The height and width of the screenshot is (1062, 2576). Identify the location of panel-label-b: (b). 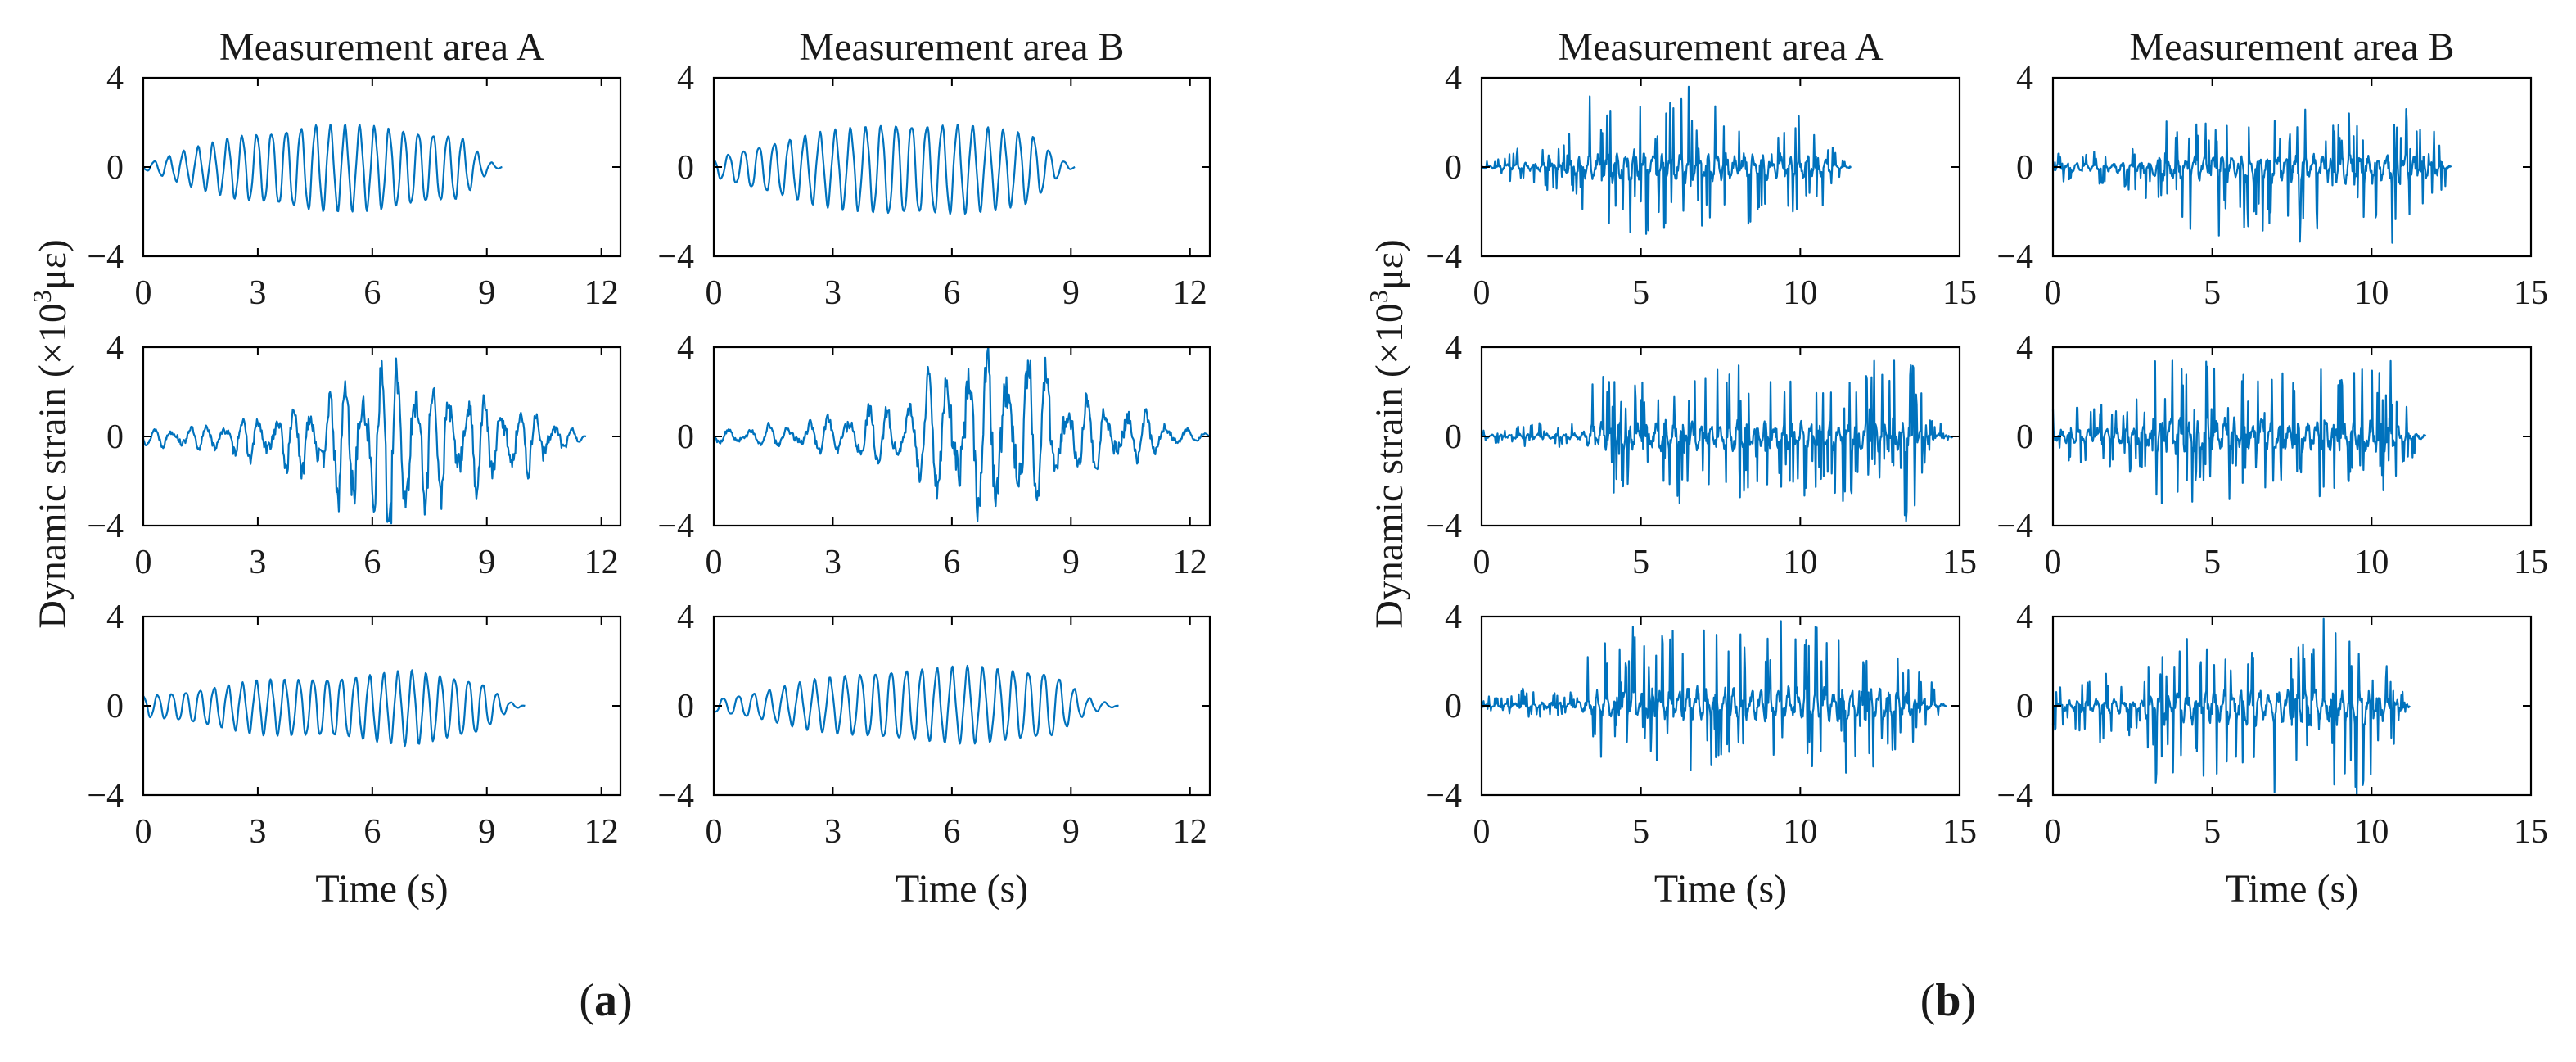
(1948, 1000).